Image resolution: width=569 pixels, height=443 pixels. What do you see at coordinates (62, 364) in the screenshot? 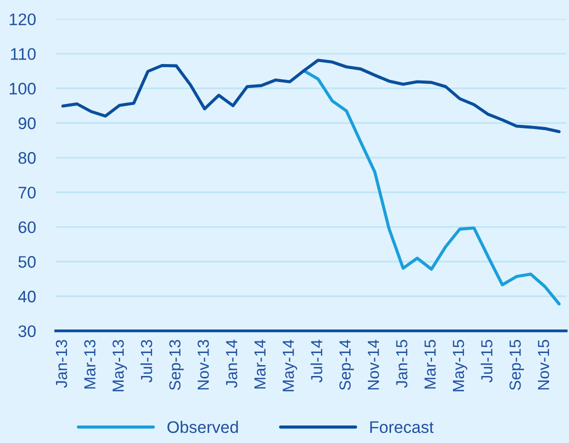
I see `x-tick-label: Jan-13` at bounding box center [62, 364].